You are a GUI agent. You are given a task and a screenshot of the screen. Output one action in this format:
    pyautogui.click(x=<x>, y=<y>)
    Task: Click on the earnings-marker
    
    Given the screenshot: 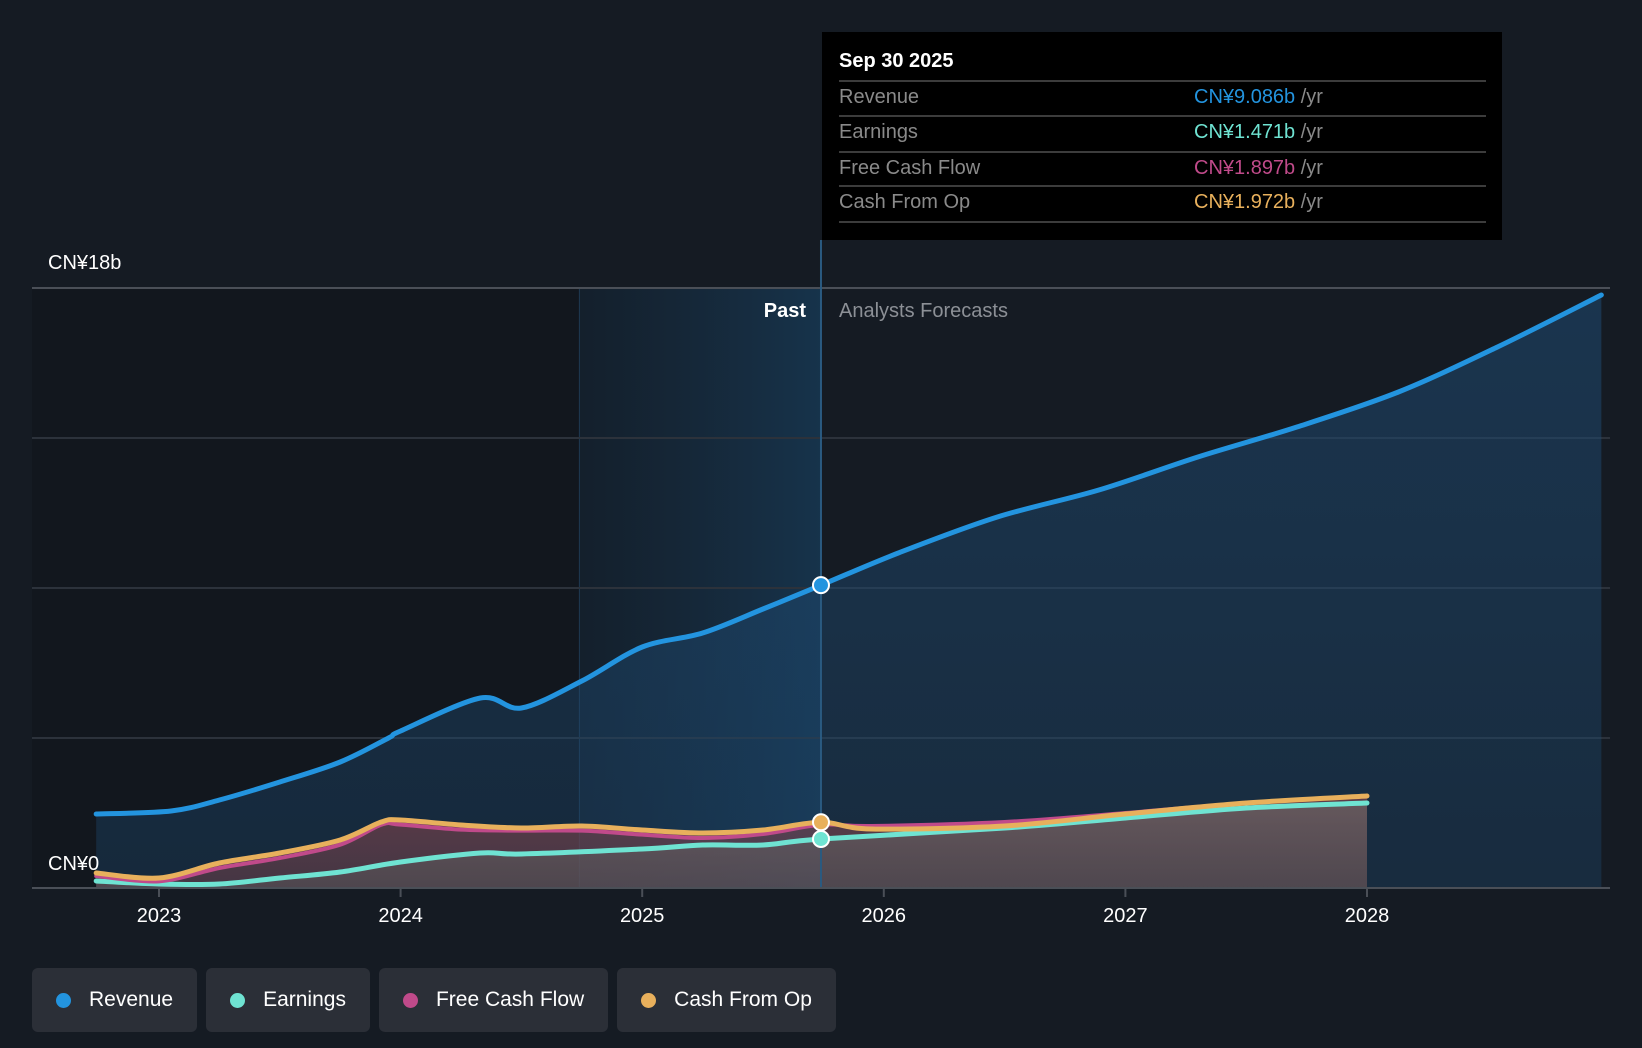 What is the action you would take?
    pyautogui.click(x=820, y=838)
    